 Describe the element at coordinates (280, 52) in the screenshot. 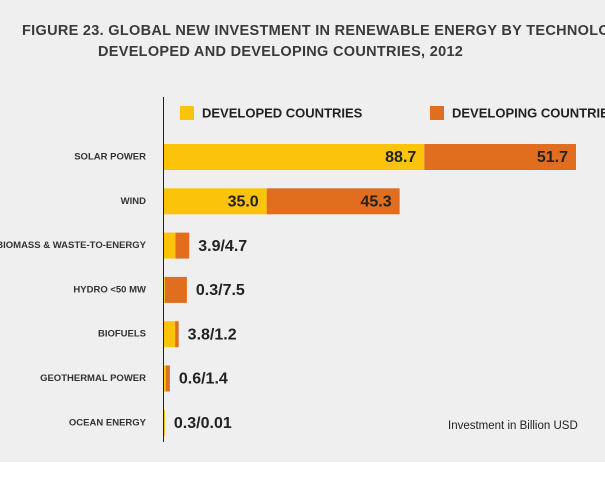

I see `chart-subtitle: DEVELOPED AND DEVELOPING COUNTRIES, 2012` at that location.